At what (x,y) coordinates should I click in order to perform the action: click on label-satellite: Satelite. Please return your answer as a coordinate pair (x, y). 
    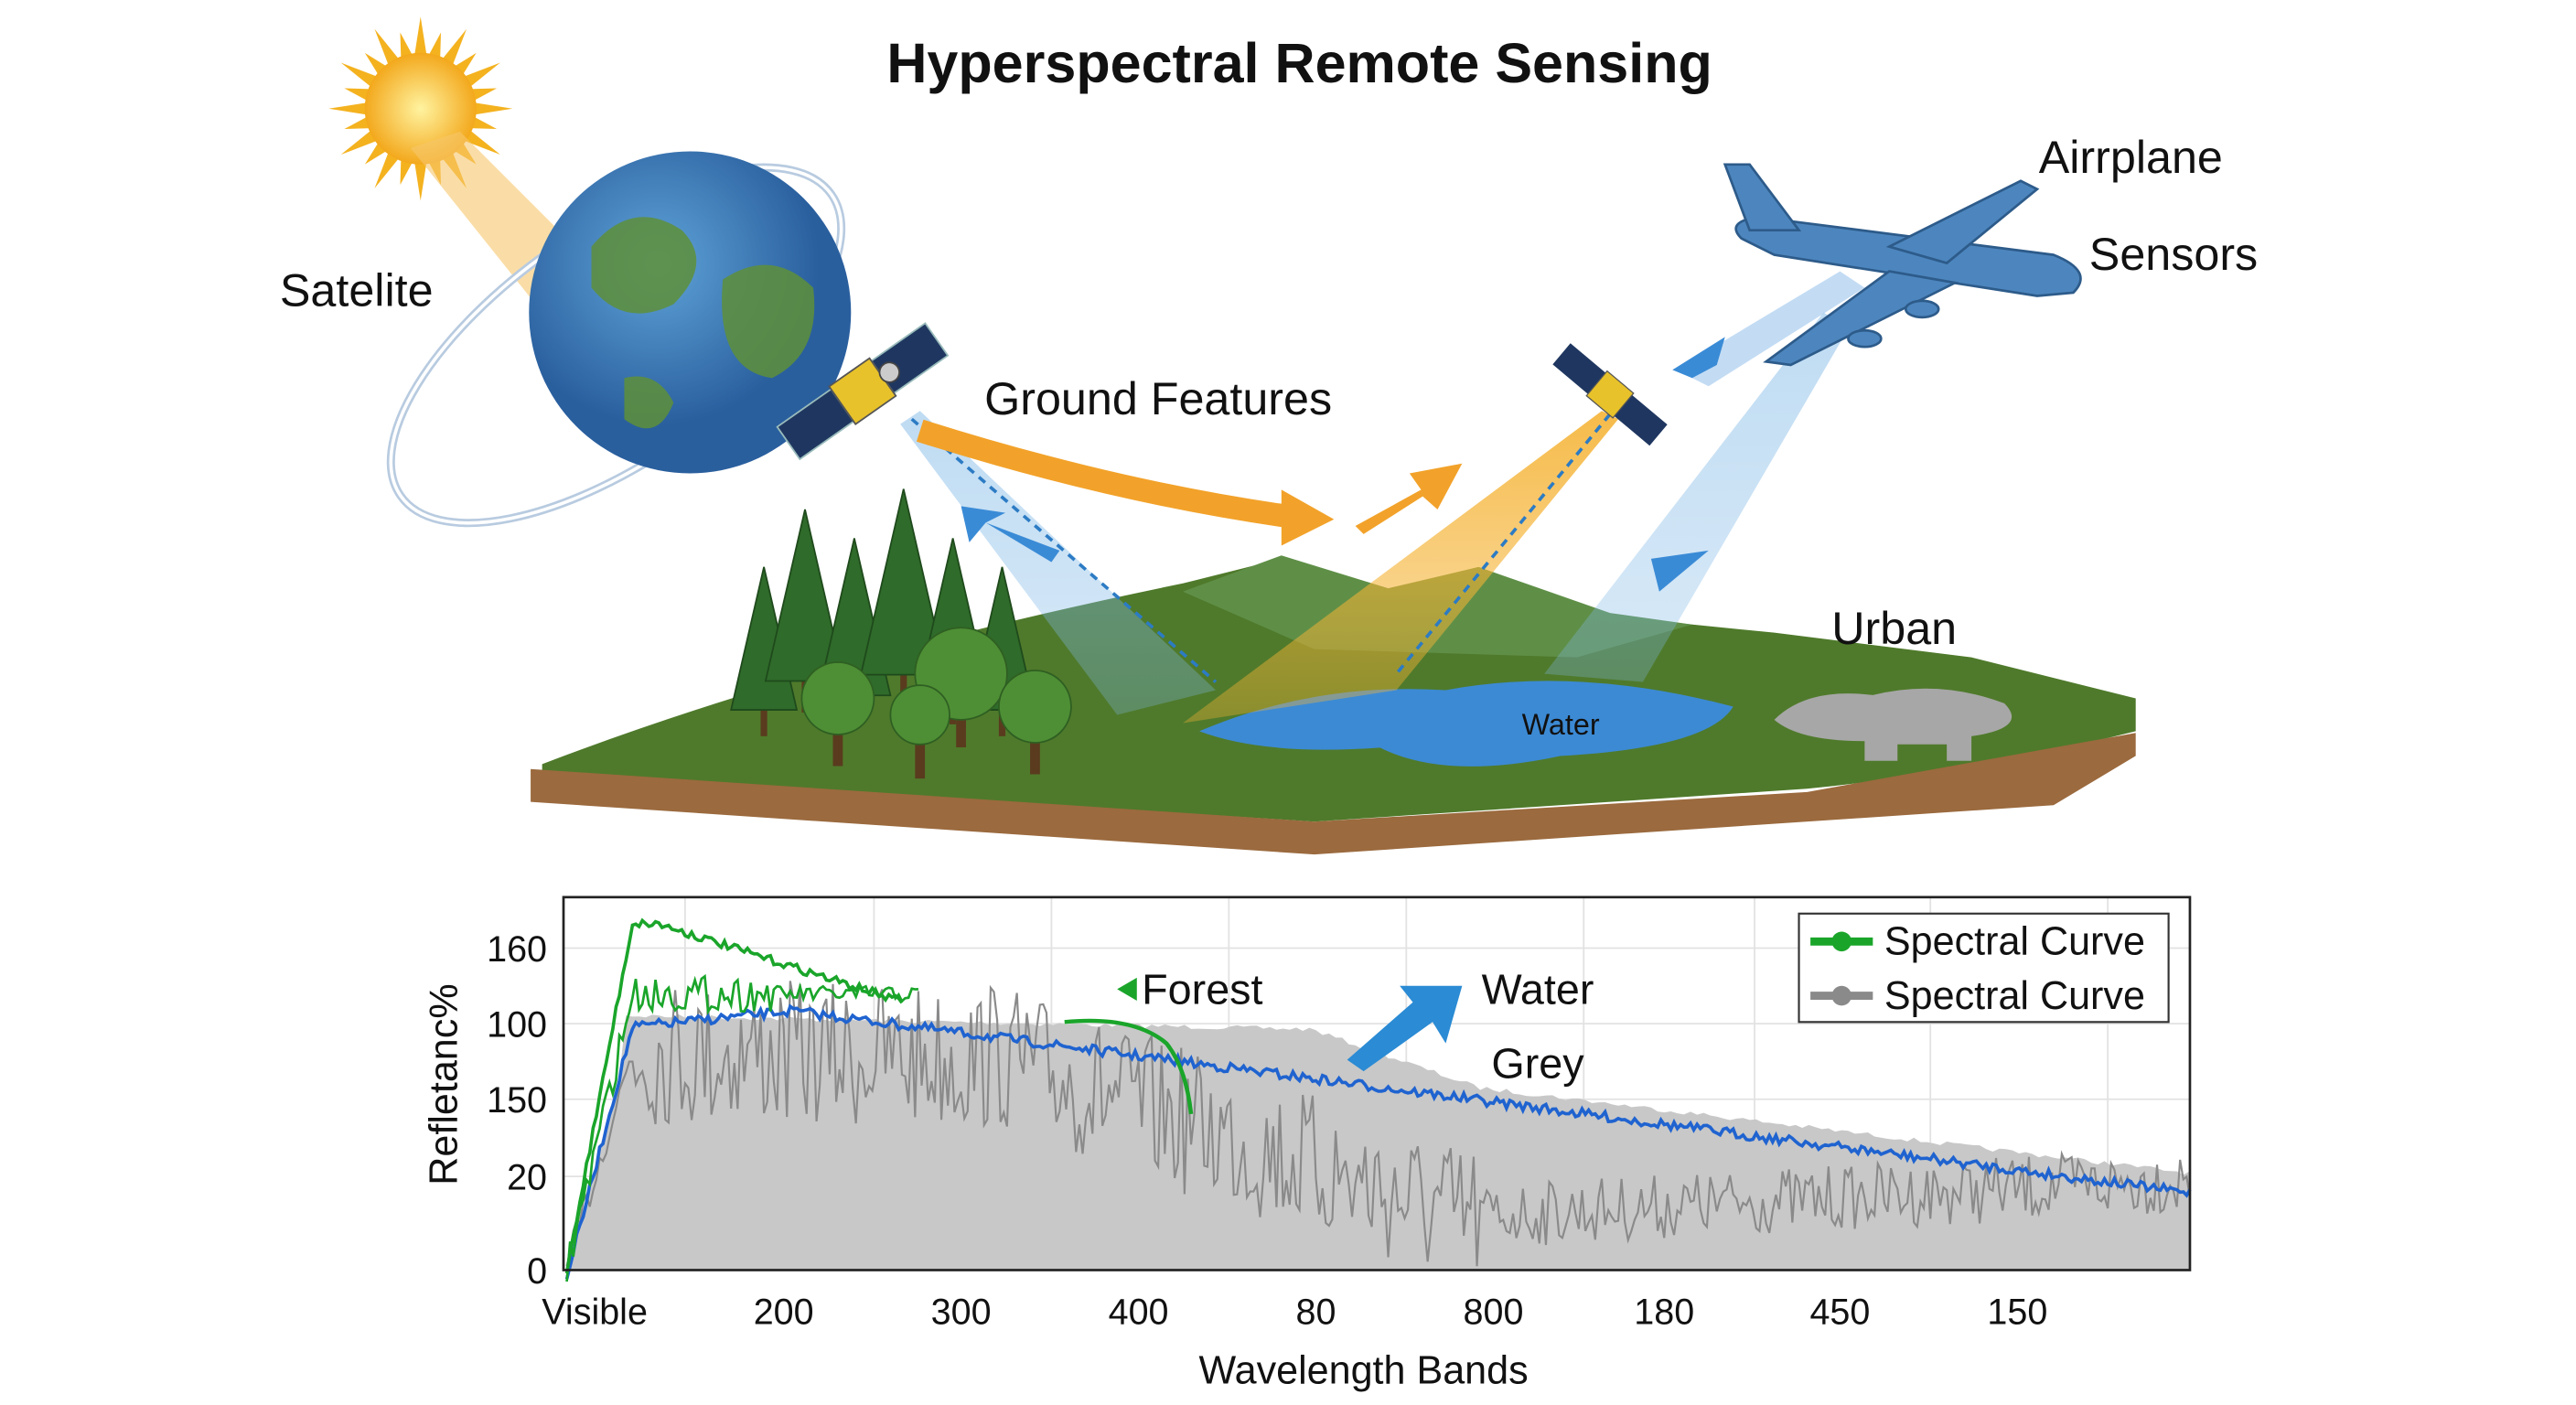
    Looking at the image, I should click on (357, 289).